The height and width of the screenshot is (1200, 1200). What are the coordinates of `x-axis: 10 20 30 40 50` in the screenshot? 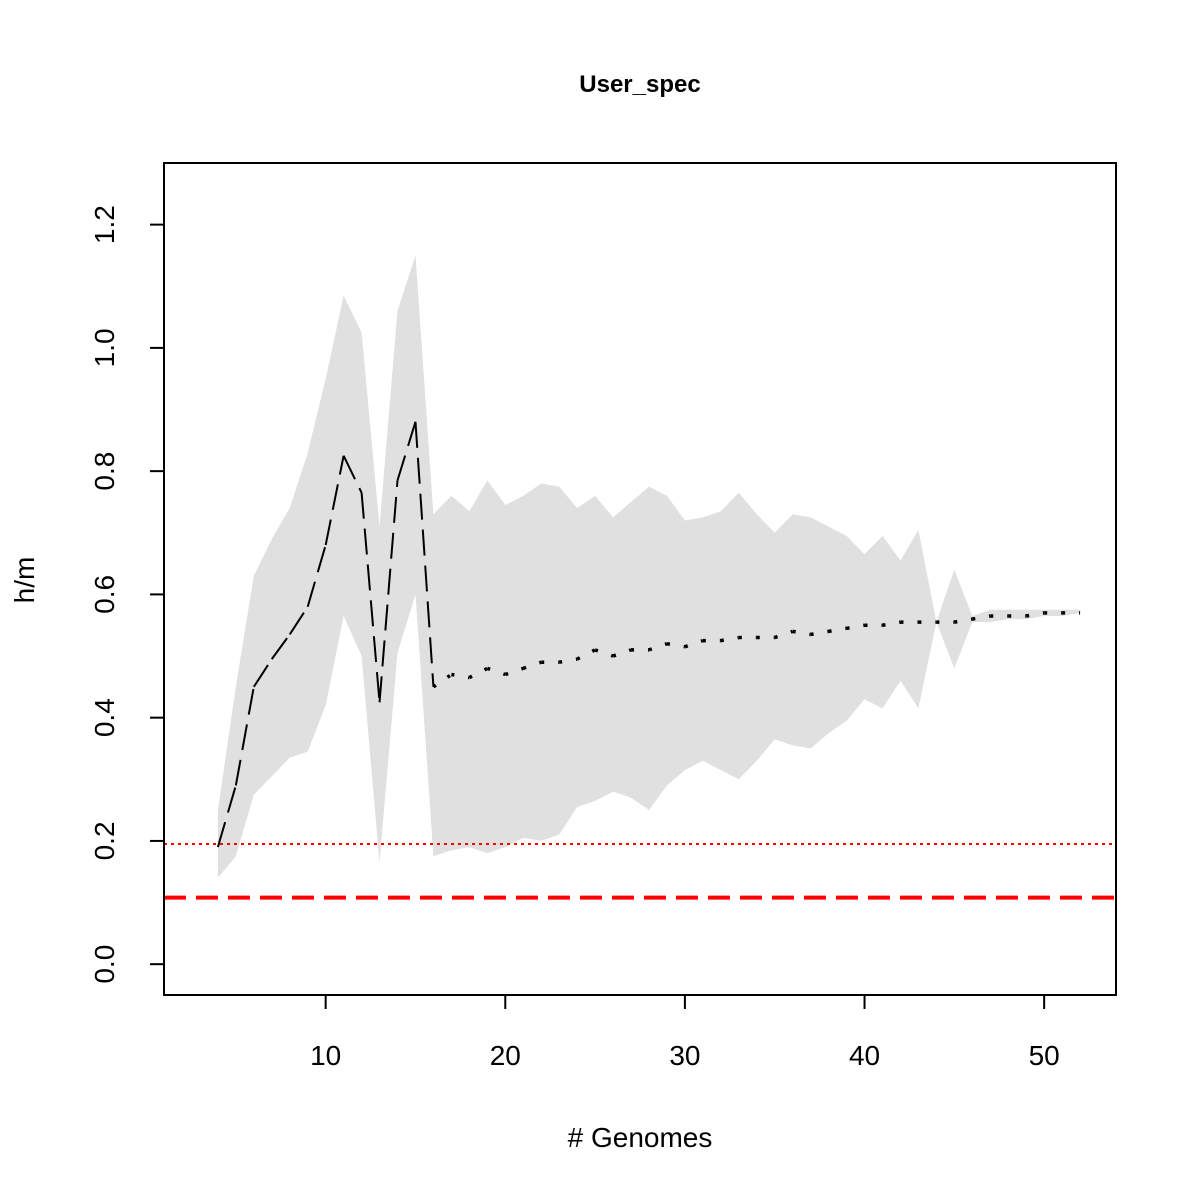 It's located at (685, 1032).